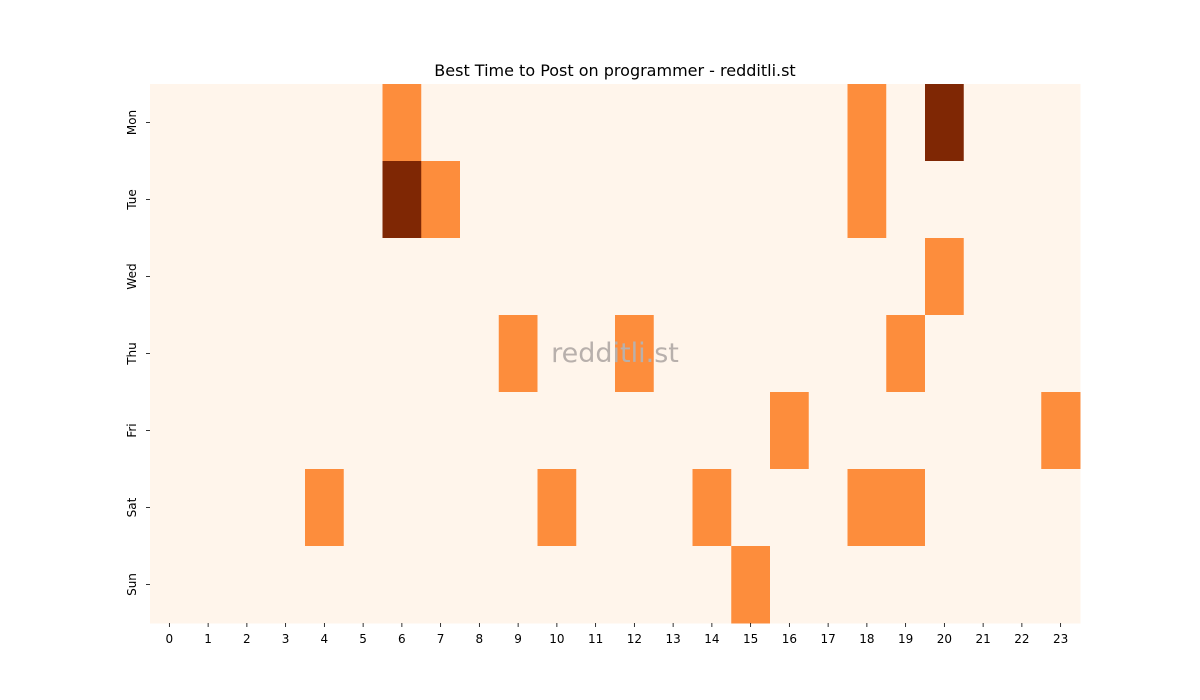 Image resolution: width=1200 pixels, height=700 pixels. What do you see at coordinates (711, 639) in the screenshot?
I see `x-tick-label-14: 14` at bounding box center [711, 639].